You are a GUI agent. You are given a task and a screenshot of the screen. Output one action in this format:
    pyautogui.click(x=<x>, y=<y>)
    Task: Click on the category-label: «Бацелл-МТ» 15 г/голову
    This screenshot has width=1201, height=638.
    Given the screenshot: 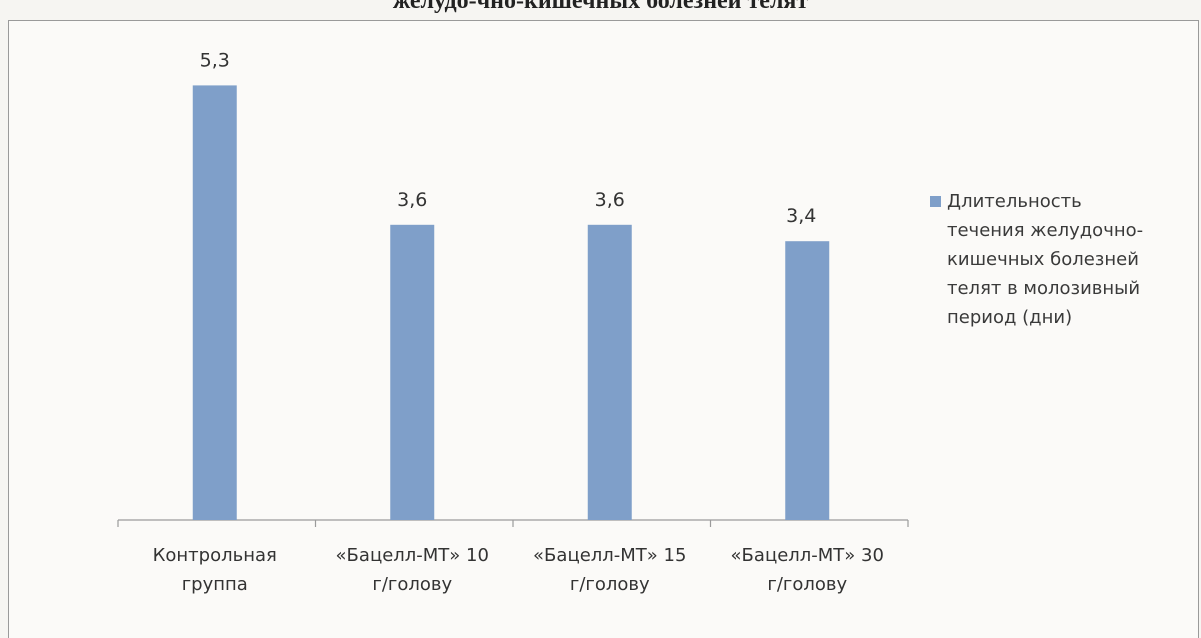 What is the action you would take?
    pyautogui.click(x=609, y=570)
    